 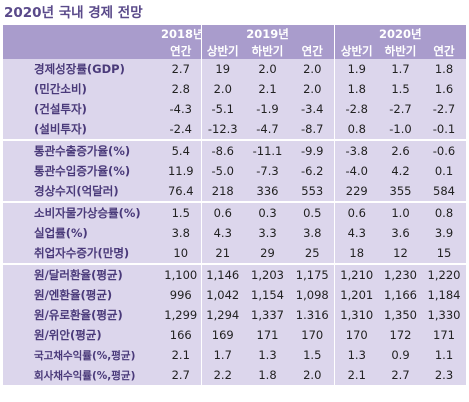 I want to click on cell-value: 1,299, so click(x=181, y=315).